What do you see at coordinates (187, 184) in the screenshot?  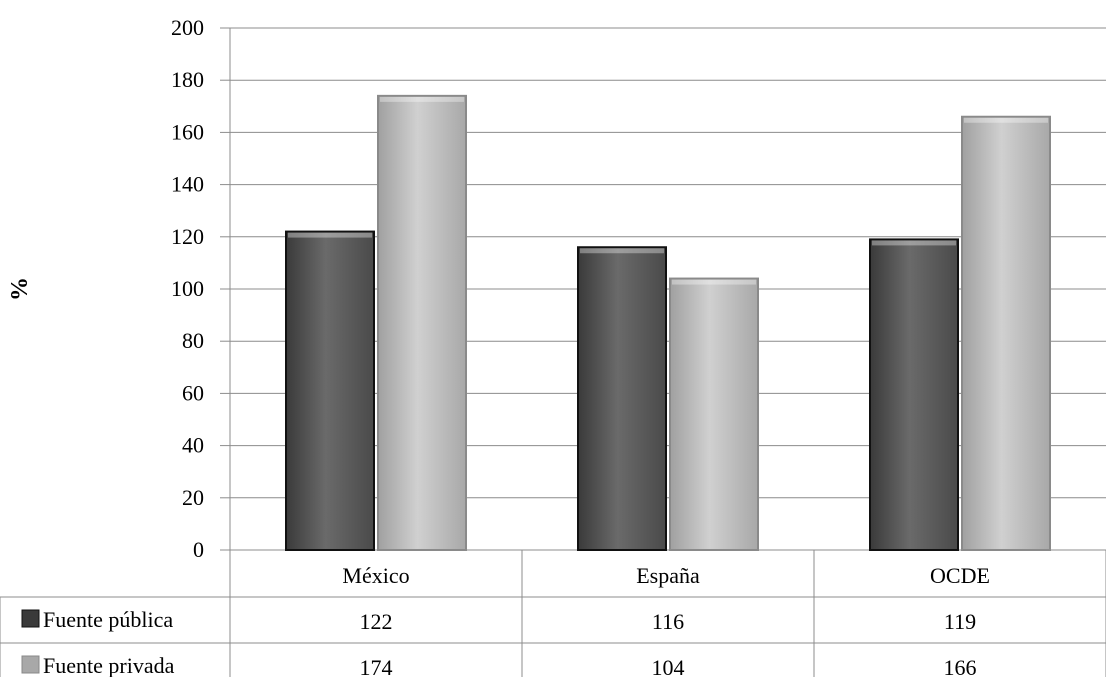 I see `y-tick-label: 140` at bounding box center [187, 184].